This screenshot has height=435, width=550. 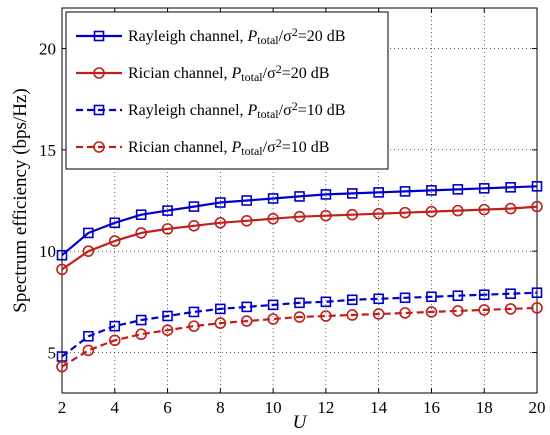 I want to click on x-tick-label: 14, so click(x=379, y=407).